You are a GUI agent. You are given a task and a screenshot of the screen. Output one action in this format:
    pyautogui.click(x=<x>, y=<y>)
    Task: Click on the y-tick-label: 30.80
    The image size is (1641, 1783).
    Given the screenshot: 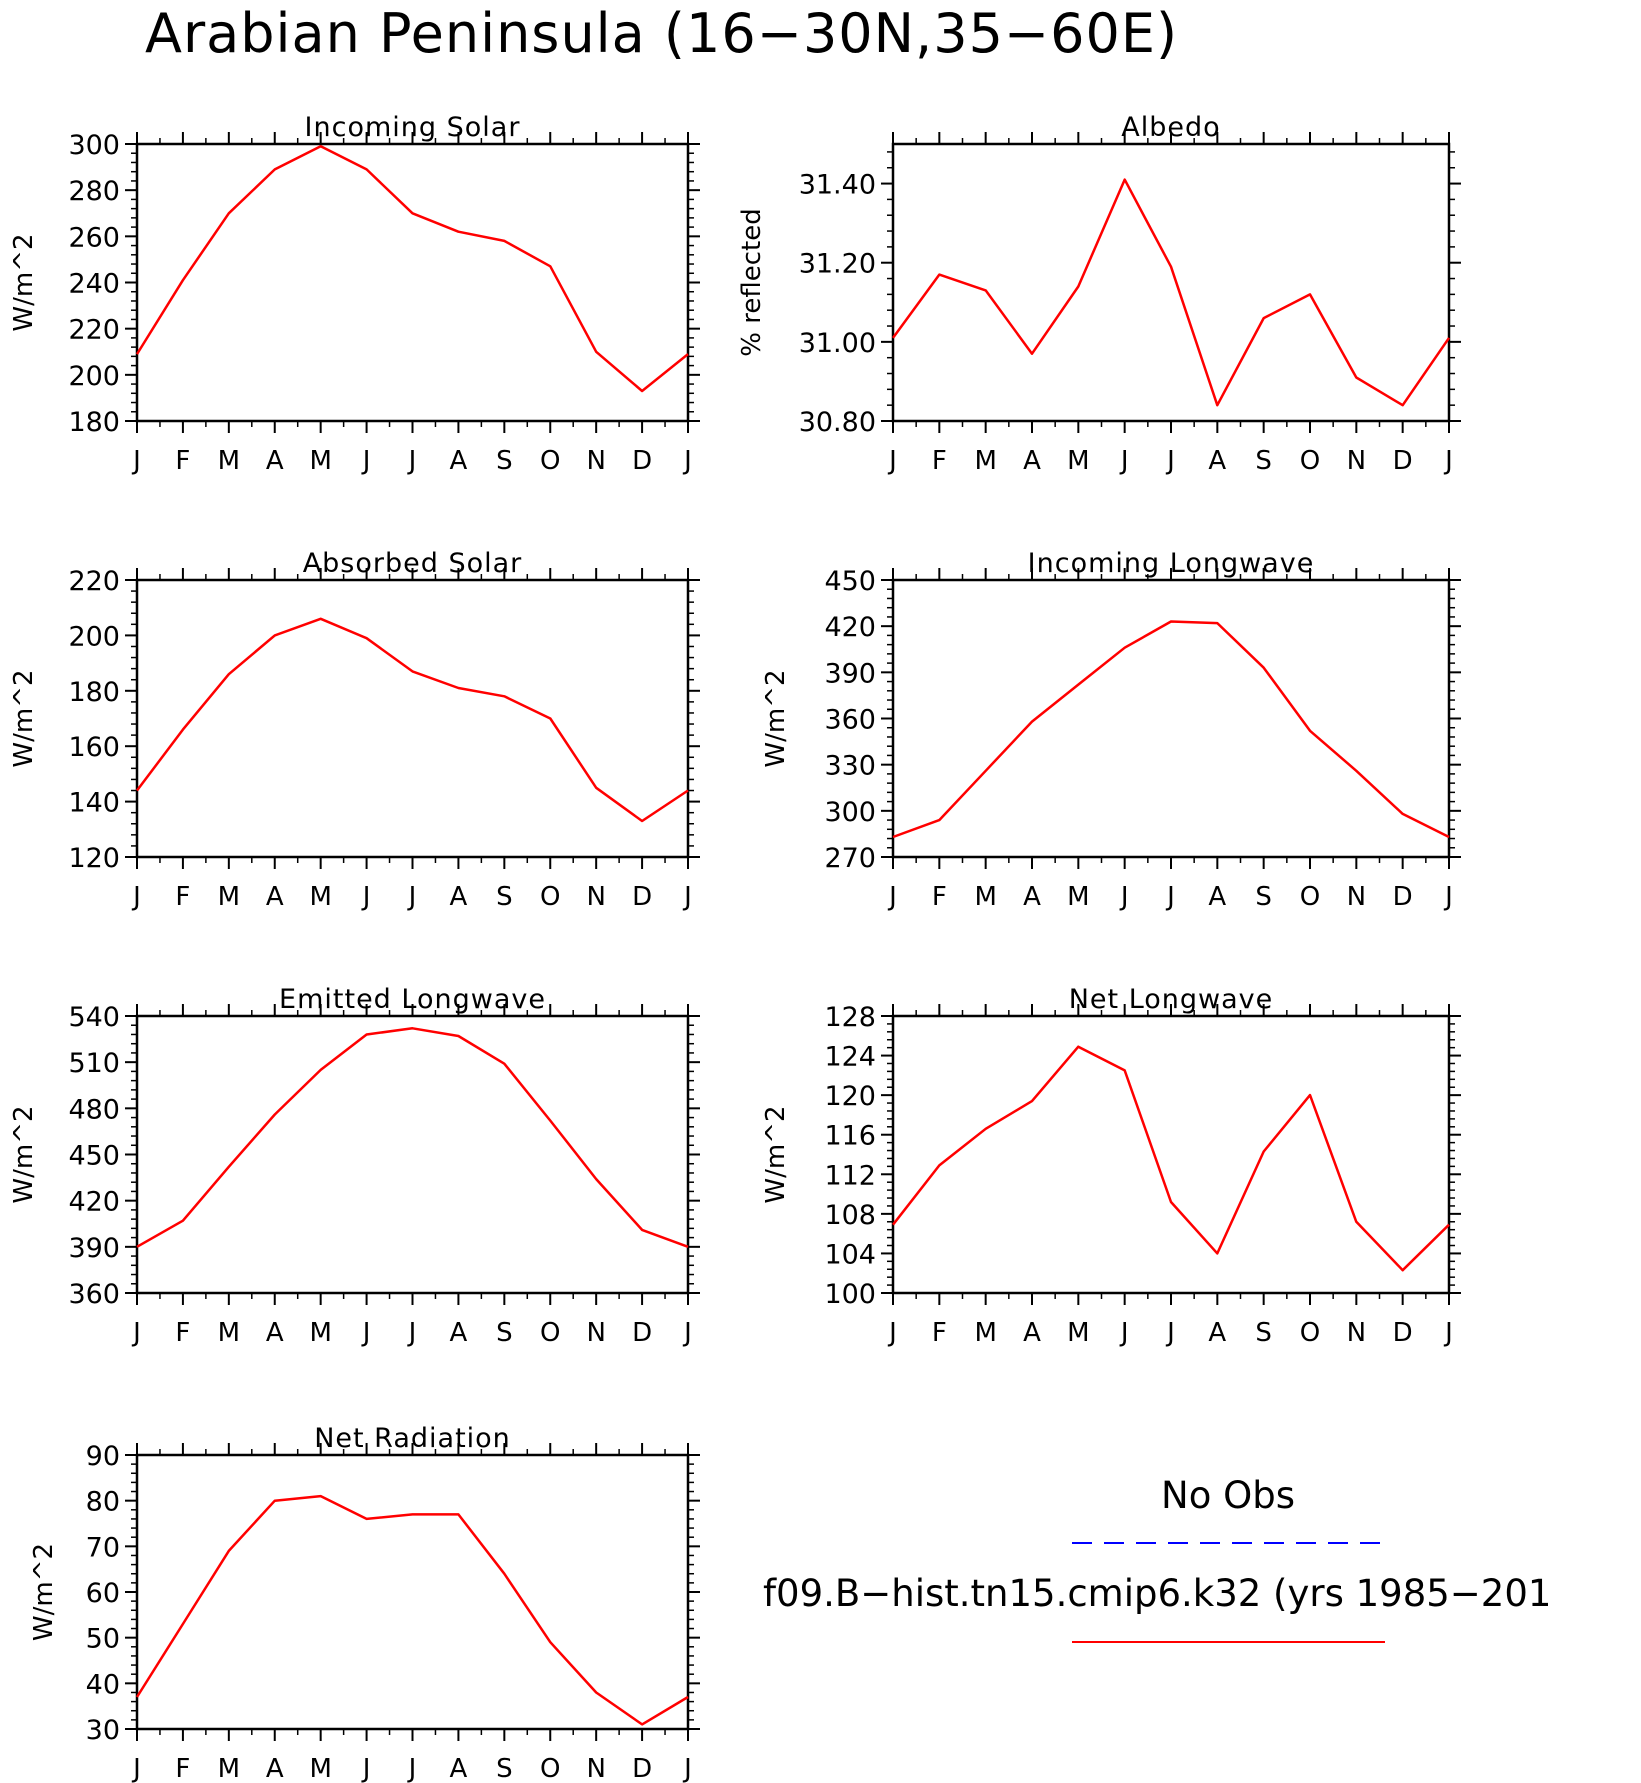 What is the action you would take?
    pyautogui.click(x=837, y=422)
    